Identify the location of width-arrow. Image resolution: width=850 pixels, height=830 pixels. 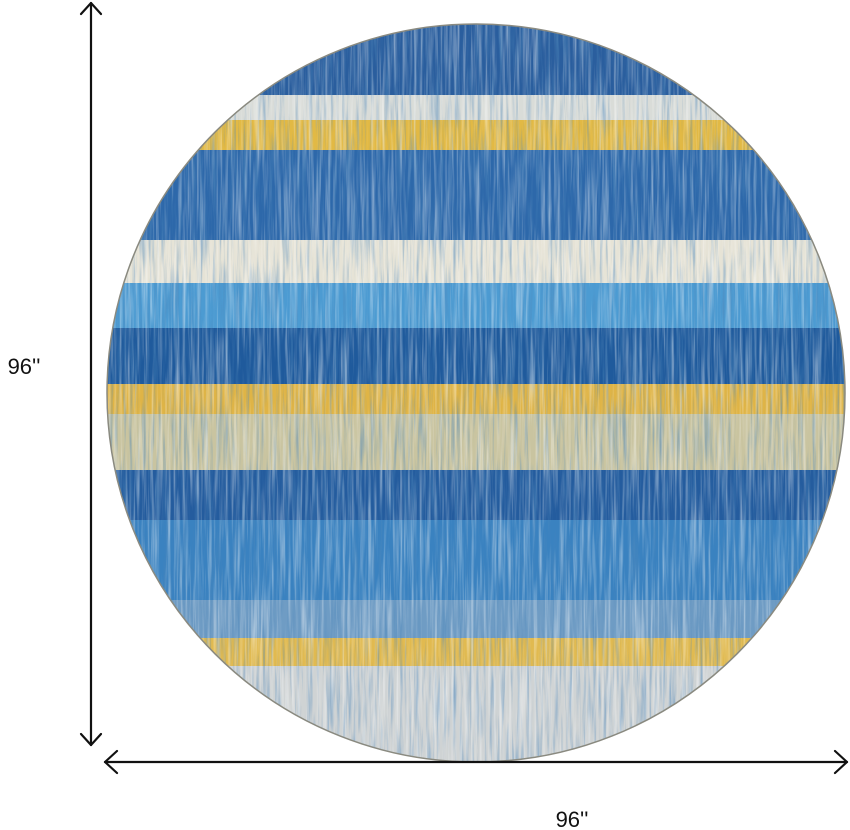
(476, 762).